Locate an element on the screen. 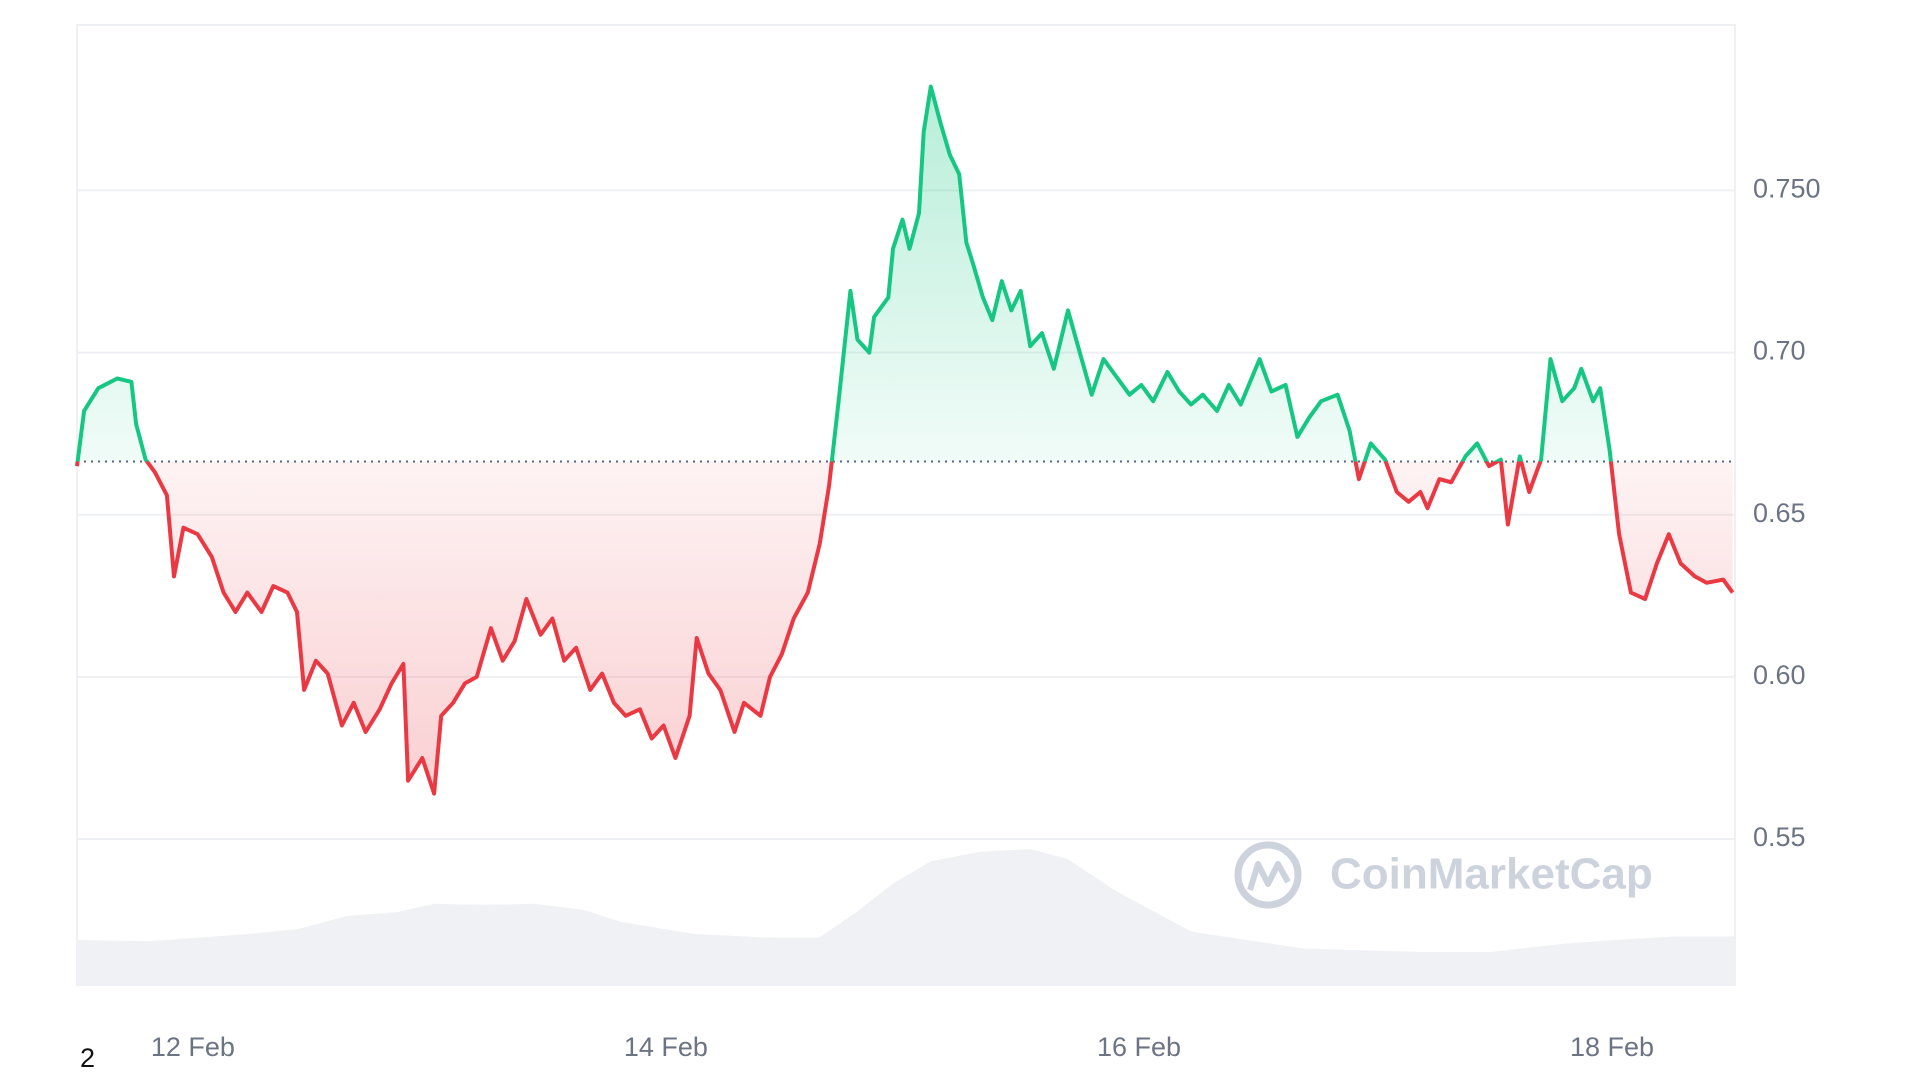 The height and width of the screenshot is (1080, 1920). y-tick-label: 0.55 is located at coordinates (1779, 837).